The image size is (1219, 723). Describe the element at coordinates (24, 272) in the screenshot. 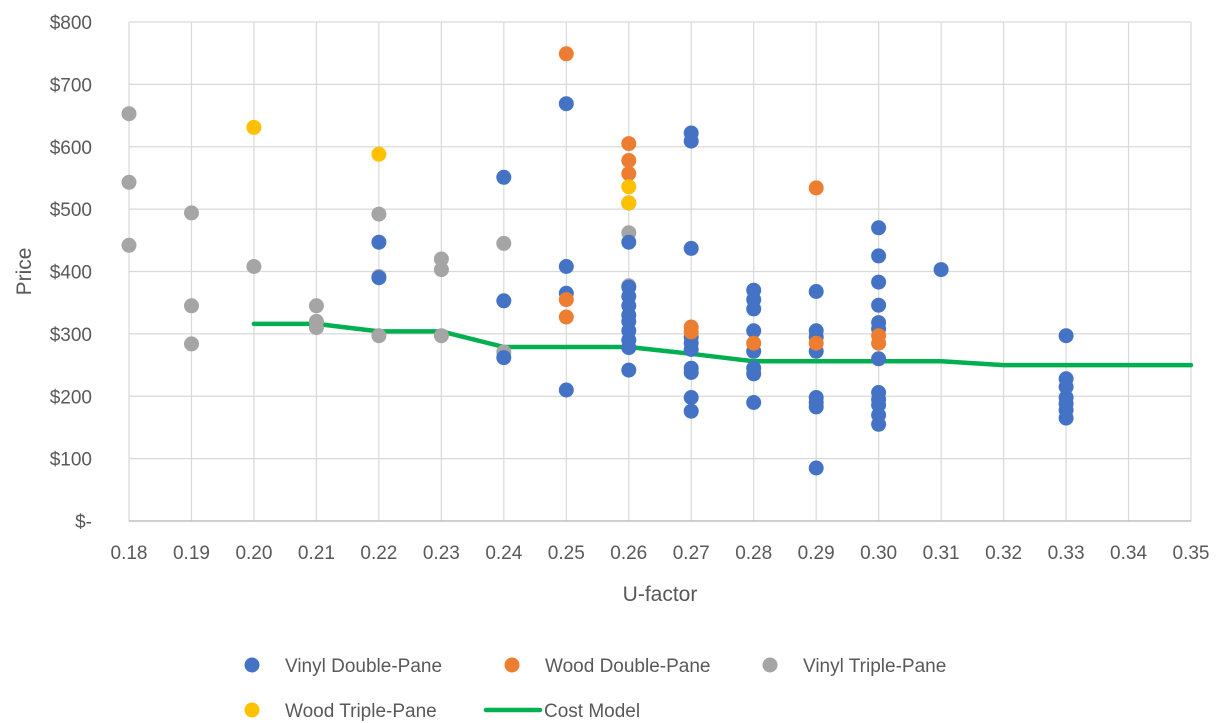

I see `y-axis-title: Price` at that location.